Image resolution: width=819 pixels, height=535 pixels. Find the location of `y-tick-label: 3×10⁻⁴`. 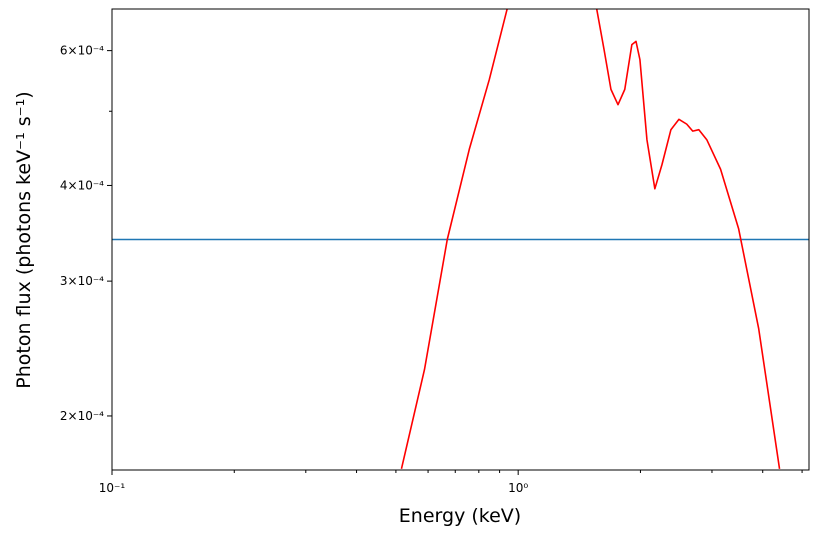

y-tick-label: 3×10⁻⁴ is located at coordinates (82, 281).